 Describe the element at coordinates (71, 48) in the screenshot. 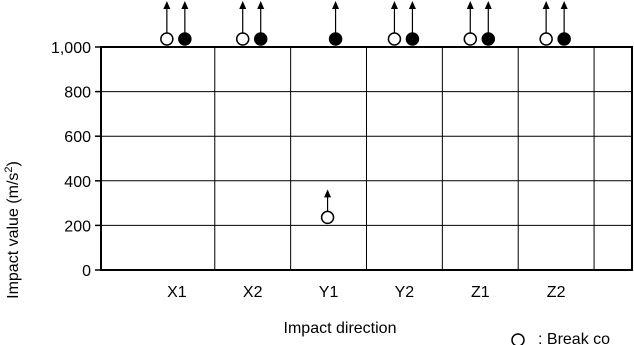

I see `y-tick-label: 1,000` at that location.